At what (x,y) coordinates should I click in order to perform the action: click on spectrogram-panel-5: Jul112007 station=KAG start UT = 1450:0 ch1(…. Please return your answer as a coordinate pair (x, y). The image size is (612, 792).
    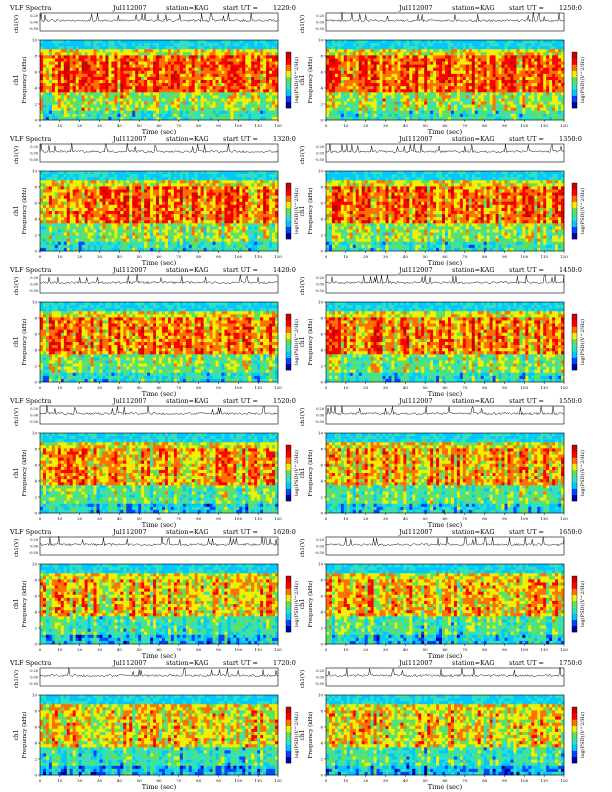
    Looking at the image, I should click on (442, 332).